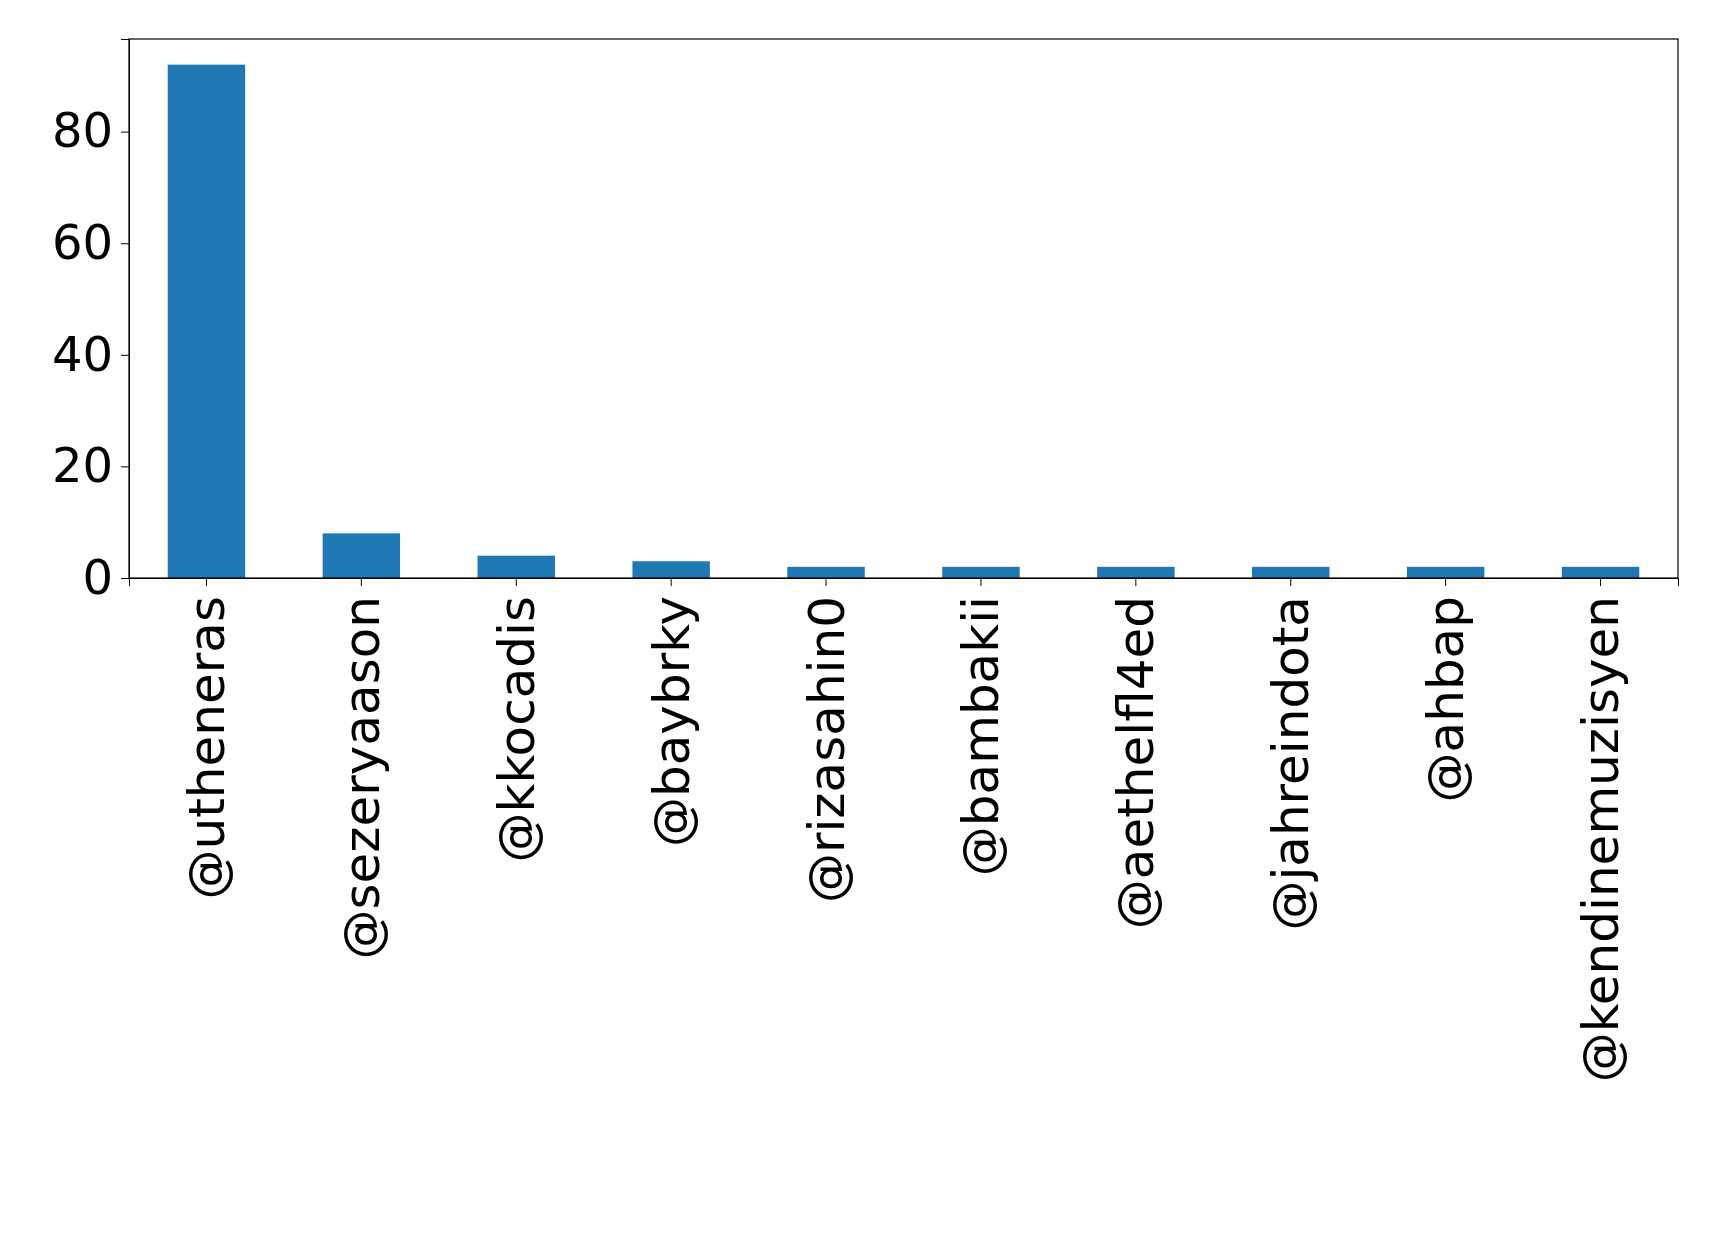 The image size is (1719, 1235). What do you see at coordinates (516, 729) in the screenshot?
I see `x-tick-label: @kkocadis` at bounding box center [516, 729].